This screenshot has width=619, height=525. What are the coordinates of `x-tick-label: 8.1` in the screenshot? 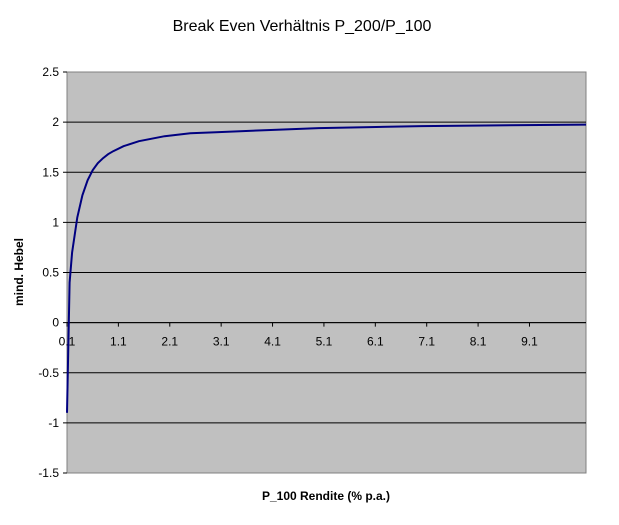 It's located at (478, 342).